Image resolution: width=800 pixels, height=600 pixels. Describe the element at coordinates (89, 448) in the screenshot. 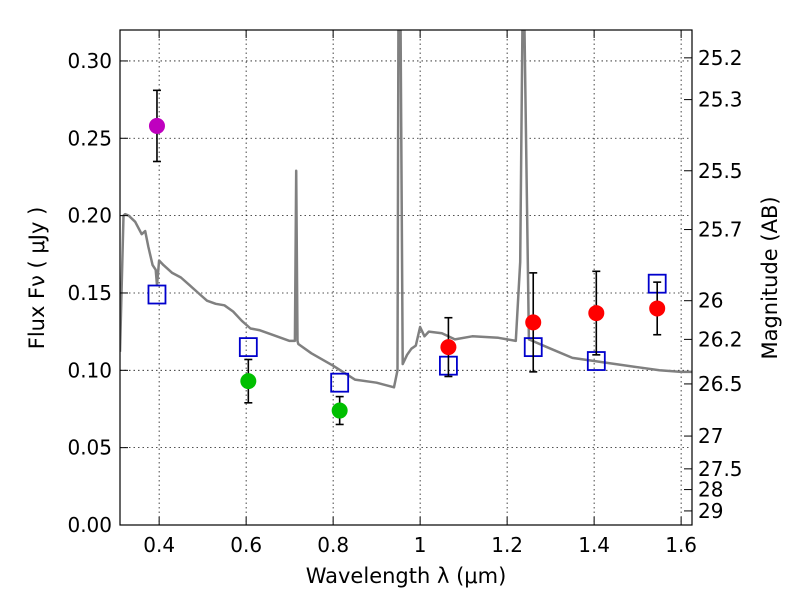

I see `y-tick-label: 0.05` at that location.